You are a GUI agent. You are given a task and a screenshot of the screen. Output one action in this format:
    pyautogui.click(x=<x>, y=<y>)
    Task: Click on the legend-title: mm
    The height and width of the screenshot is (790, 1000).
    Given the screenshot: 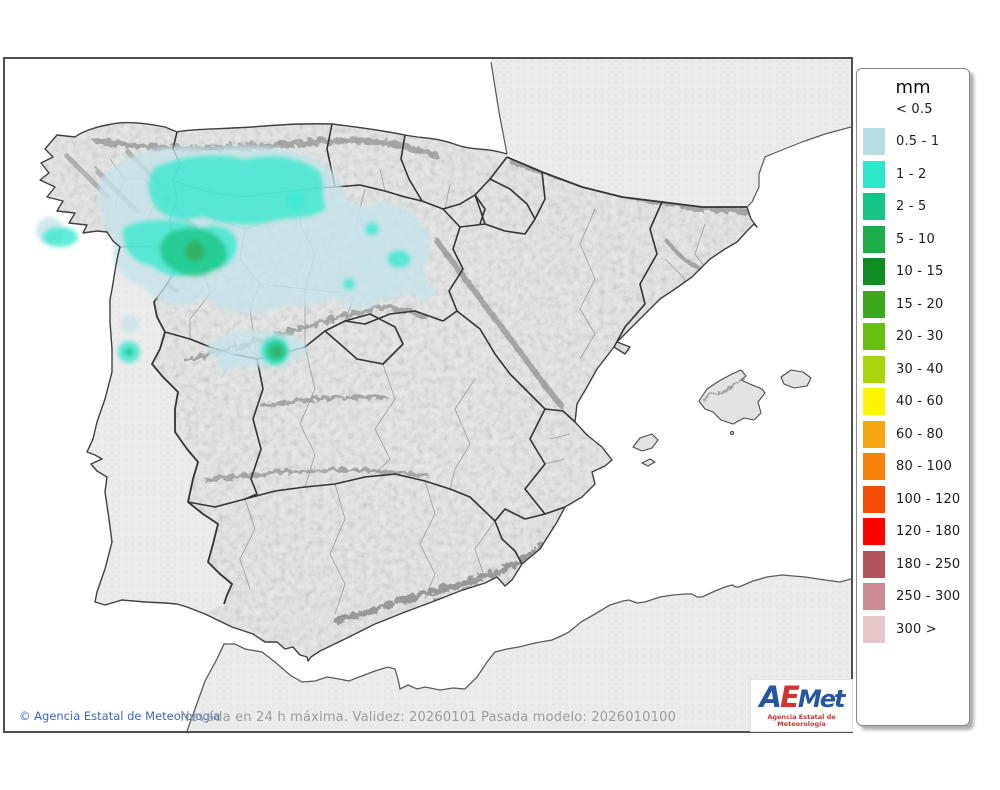 What is the action you would take?
    pyautogui.click(x=913, y=87)
    